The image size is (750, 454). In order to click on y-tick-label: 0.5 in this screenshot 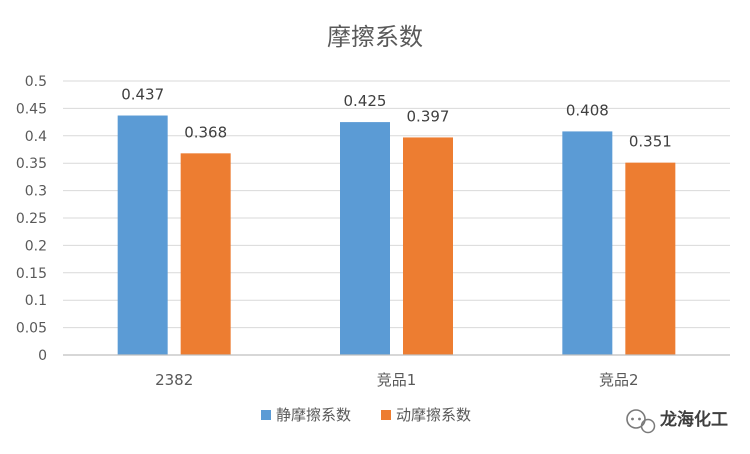, I will do `click(36, 82)`.